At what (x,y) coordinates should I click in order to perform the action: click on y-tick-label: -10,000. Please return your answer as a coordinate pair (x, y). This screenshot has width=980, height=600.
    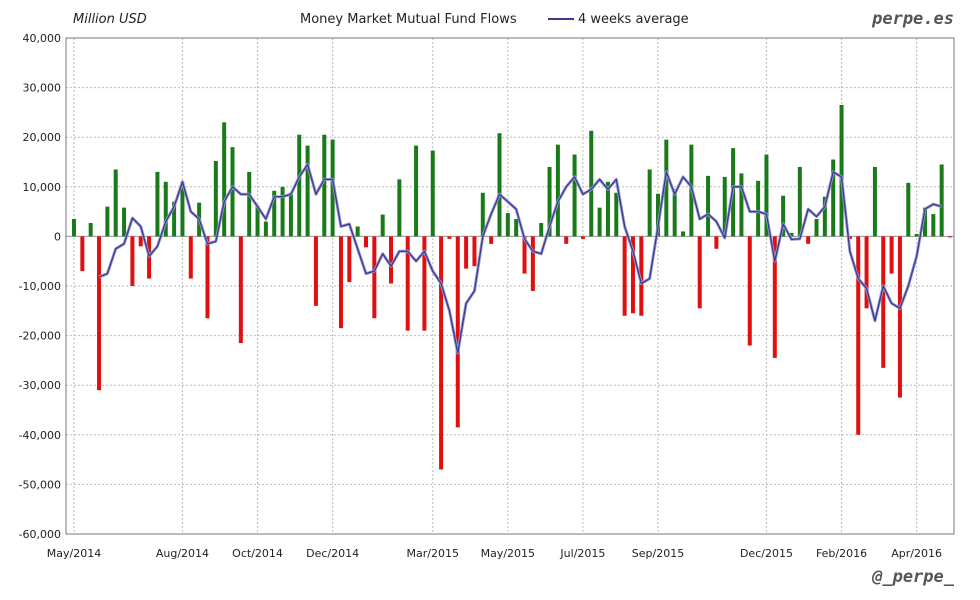
    Looking at the image, I should click on (40, 286).